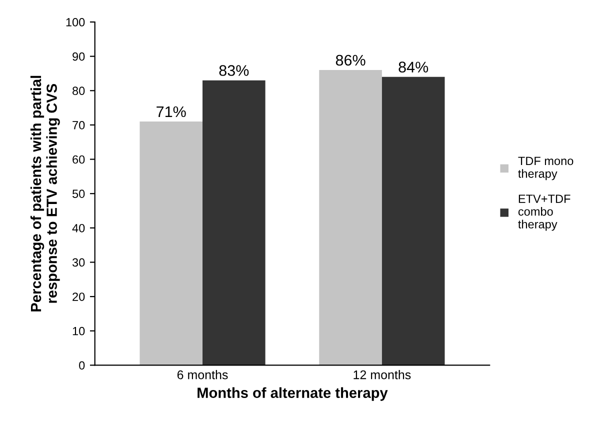 Image resolution: width=612 pixels, height=440 pixels. I want to click on y-axis-title: Percentage of patients with partial response to ETV achieving CVS, so click(45, 194).